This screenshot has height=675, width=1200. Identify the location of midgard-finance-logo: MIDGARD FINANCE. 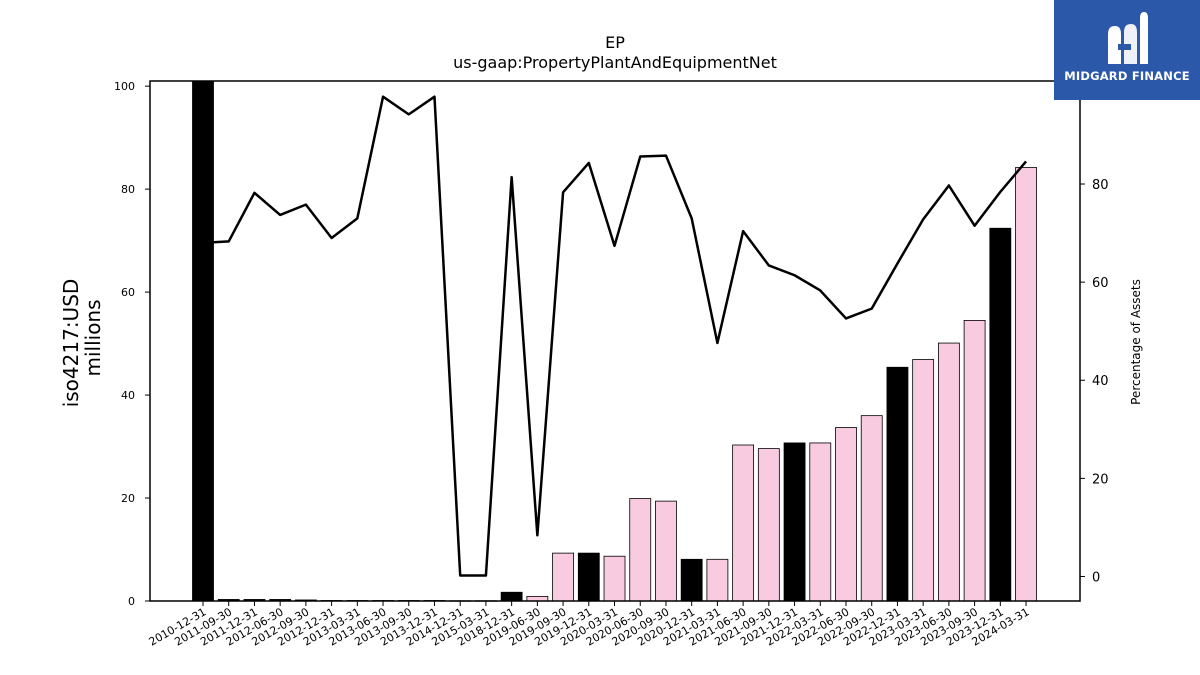
(1127, 50).